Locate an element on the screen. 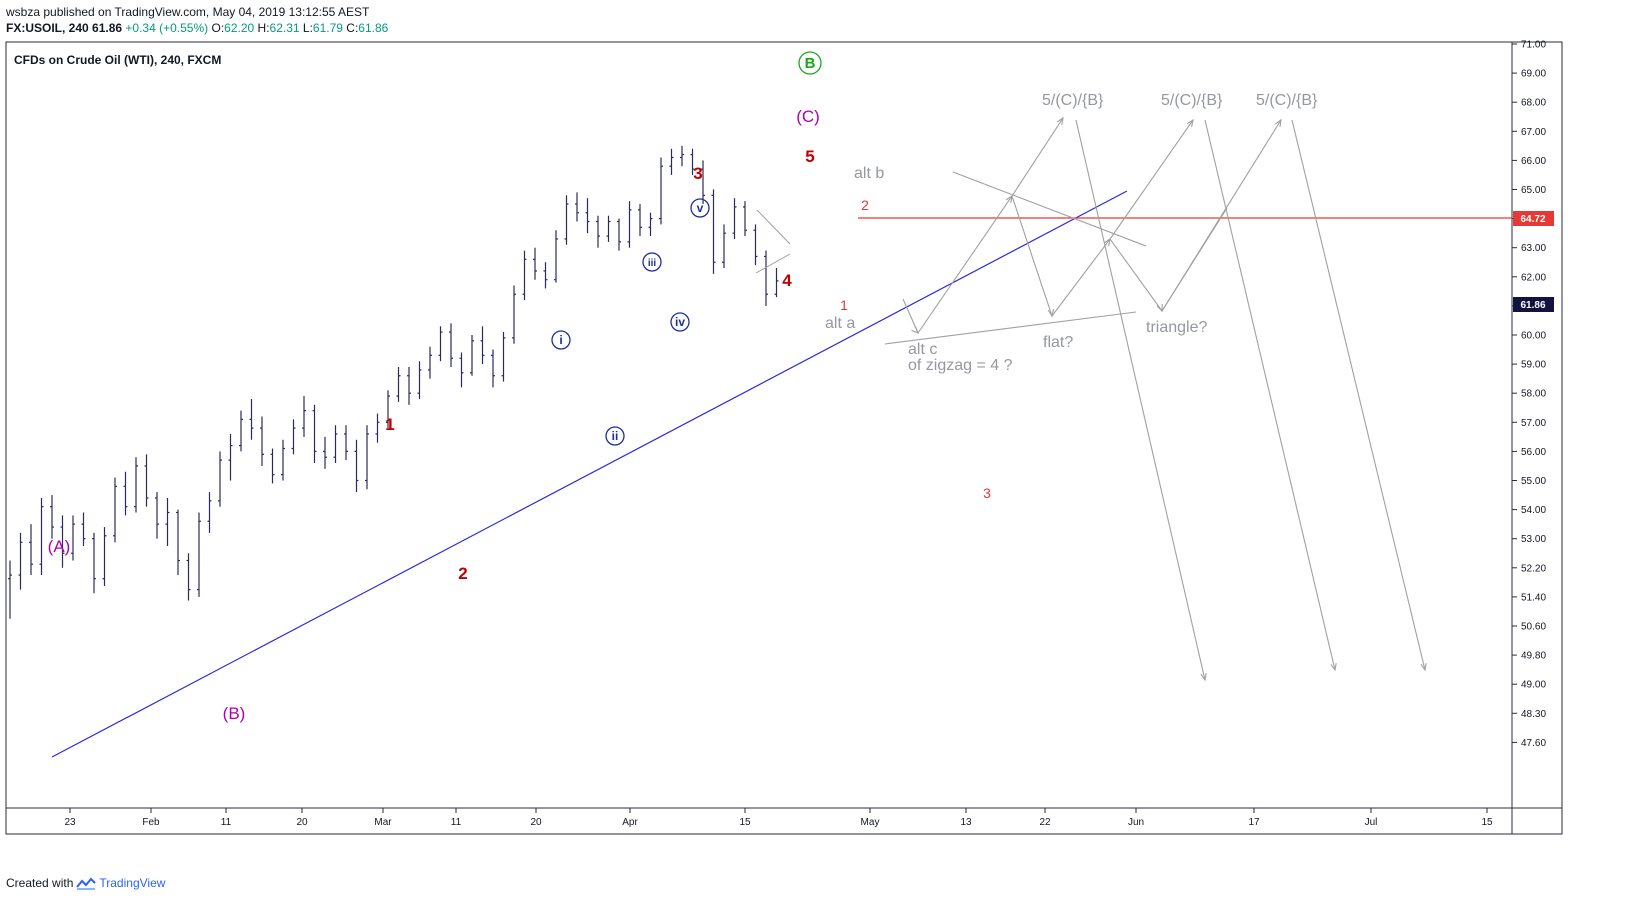  price-axis-label: 54.00 is located at coordinates (1533, 510).